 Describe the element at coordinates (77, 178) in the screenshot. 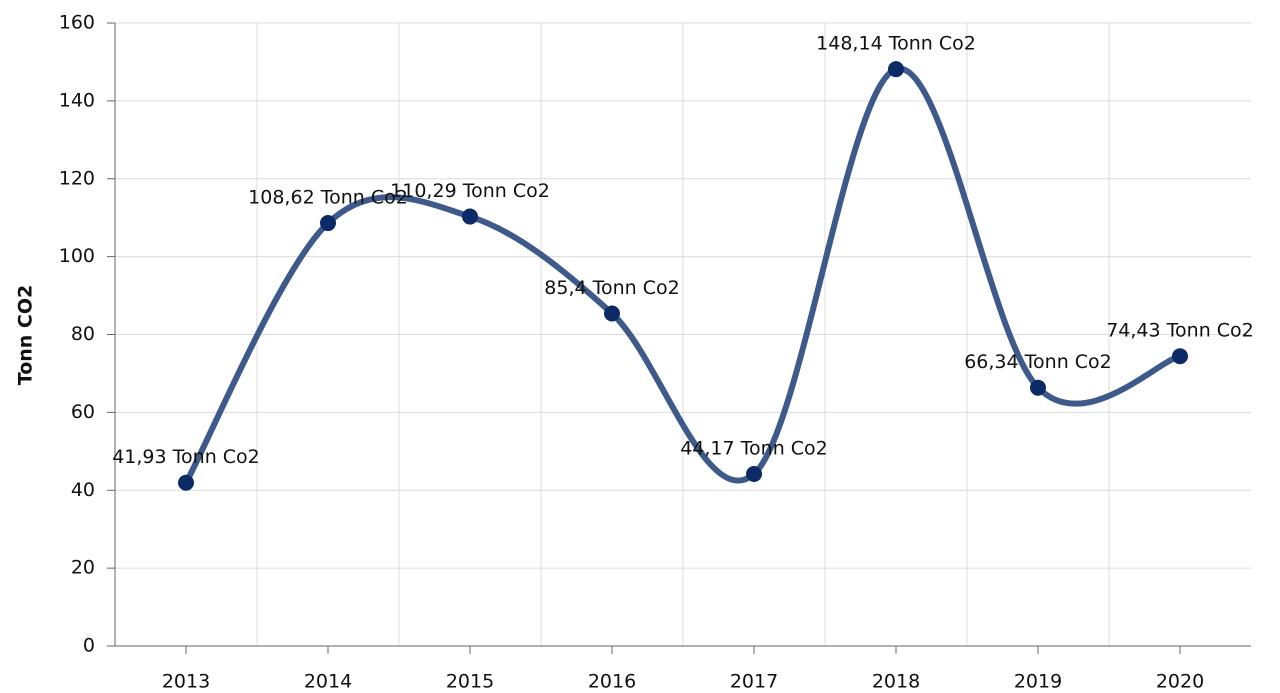

I see `y-tick-label: 120` at that location.